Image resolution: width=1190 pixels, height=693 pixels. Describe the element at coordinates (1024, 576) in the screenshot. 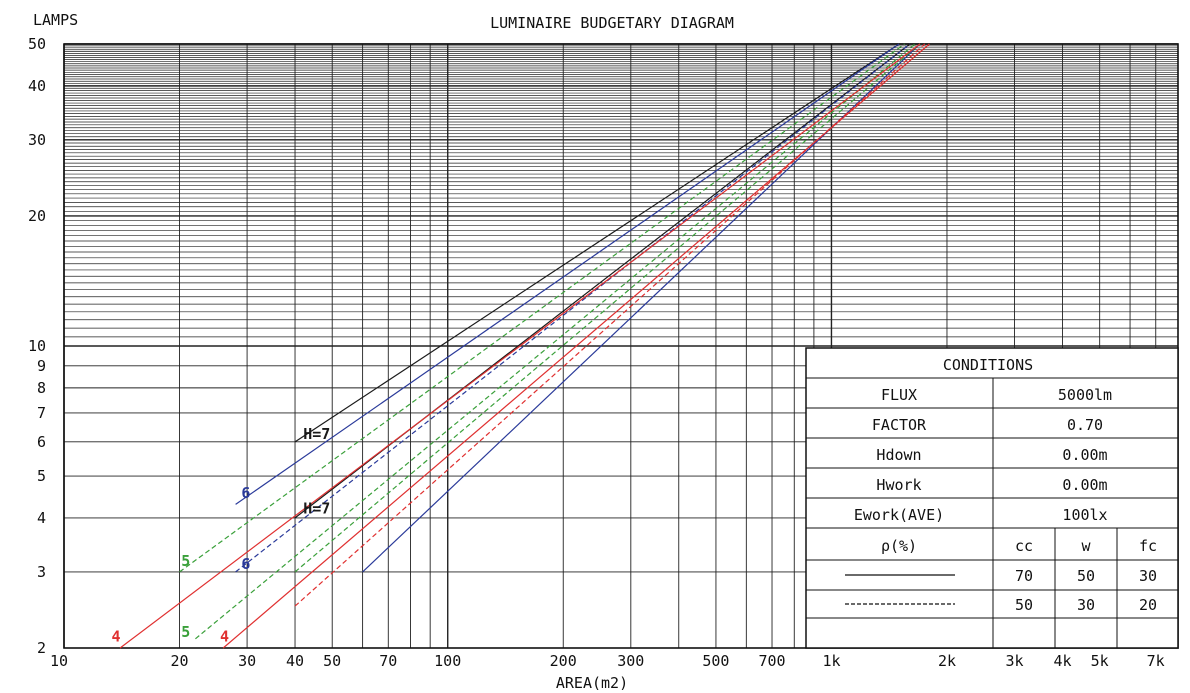

I see `rho-row1-cc: 70` at that location.